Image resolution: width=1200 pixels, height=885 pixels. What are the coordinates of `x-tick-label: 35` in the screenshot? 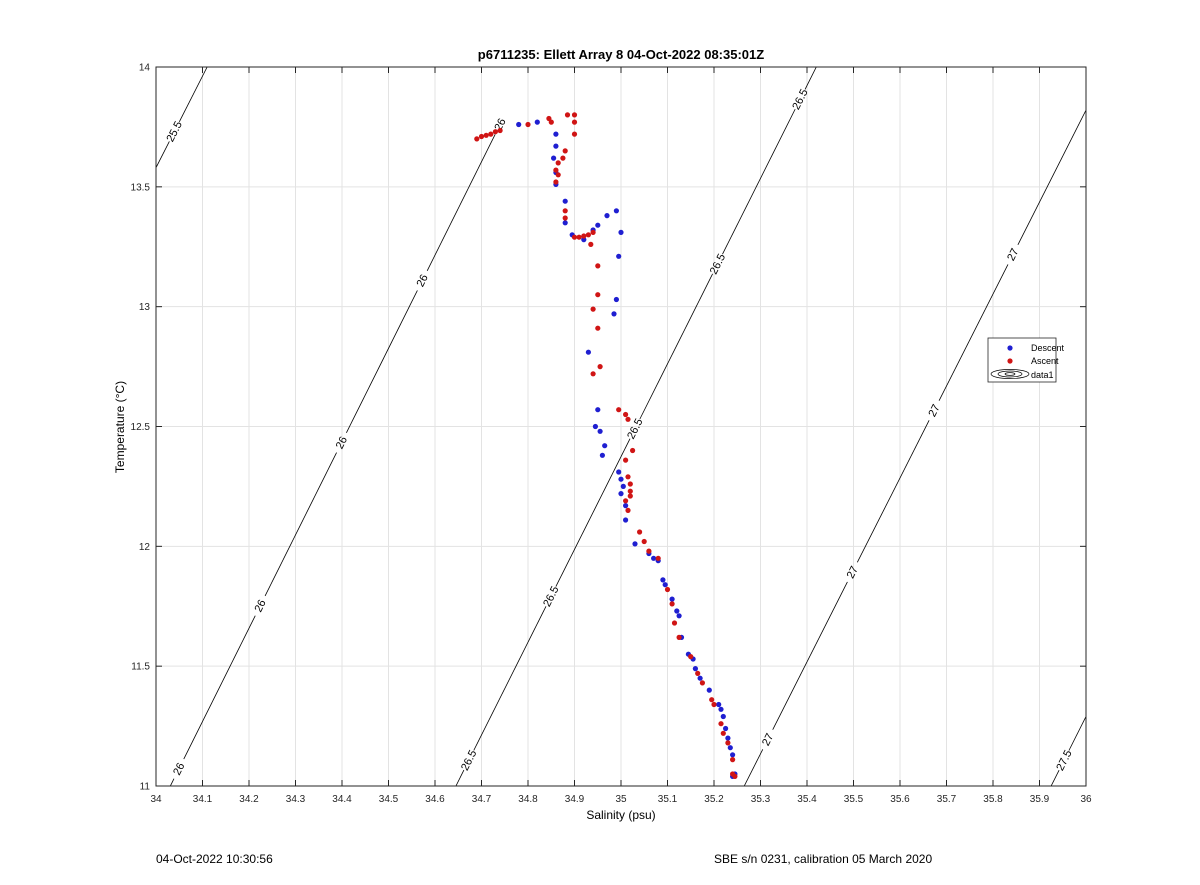 It's located at (621, 799).